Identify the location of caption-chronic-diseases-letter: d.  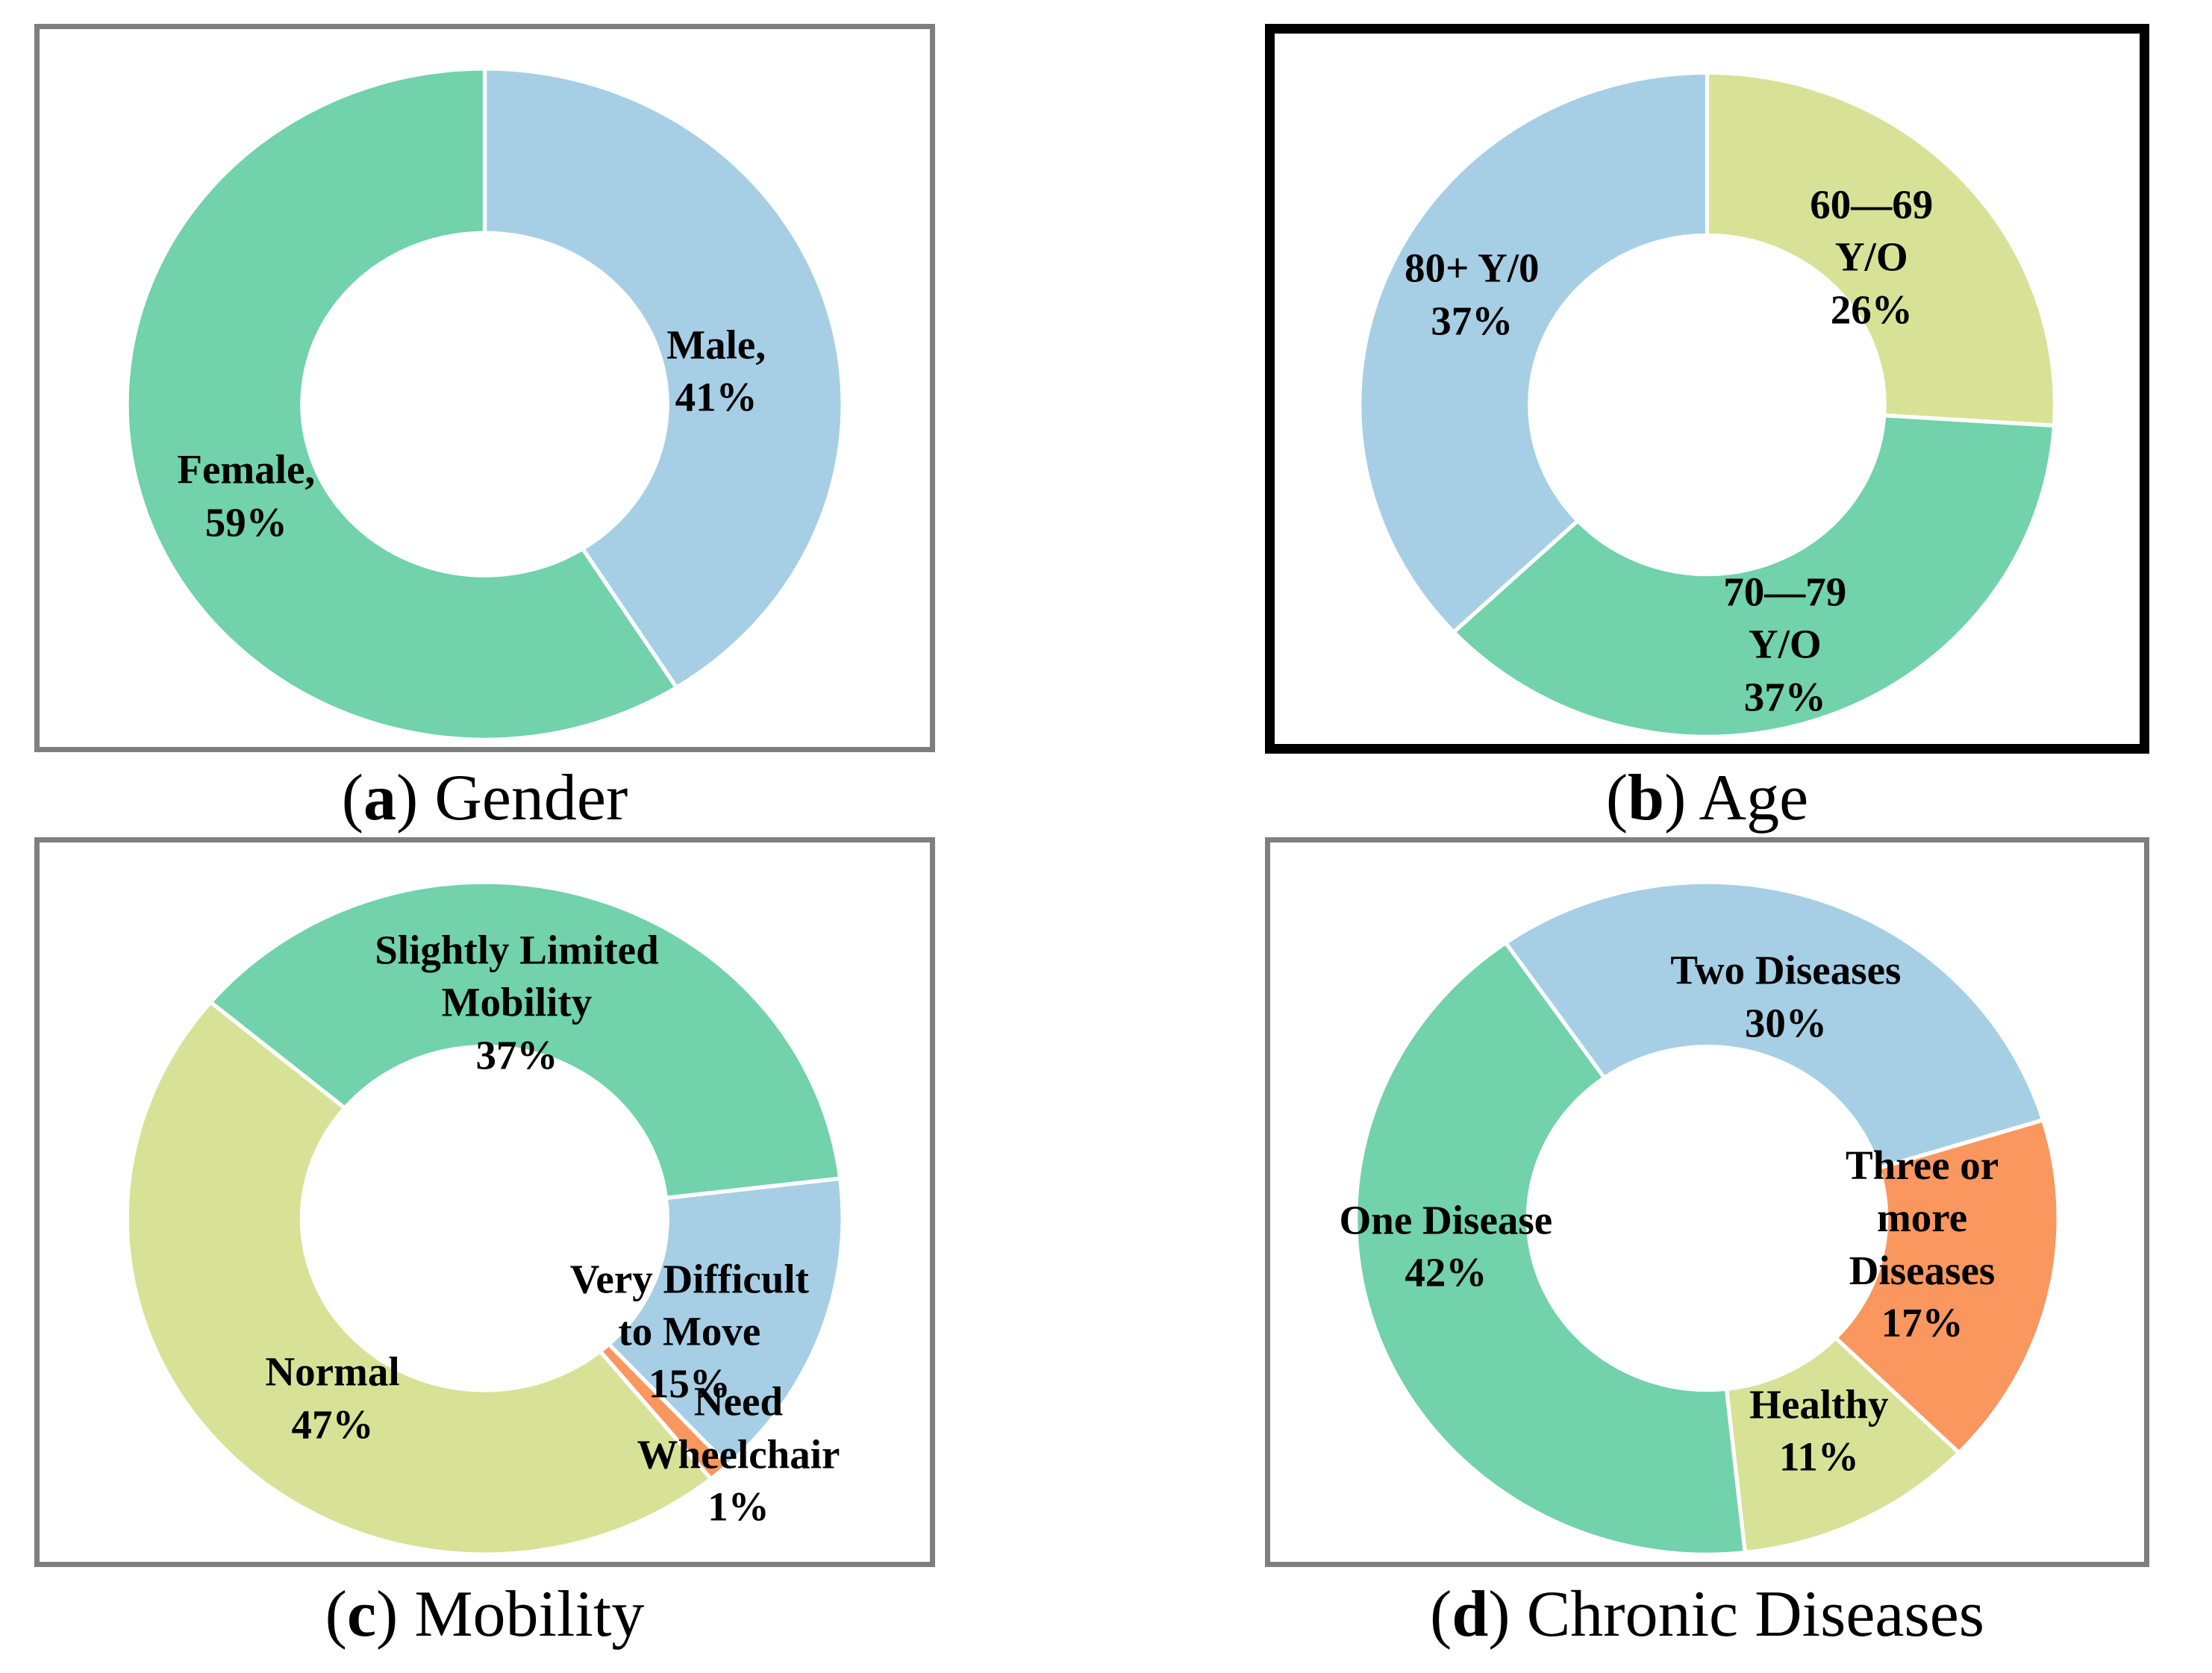
(1470, 1614).